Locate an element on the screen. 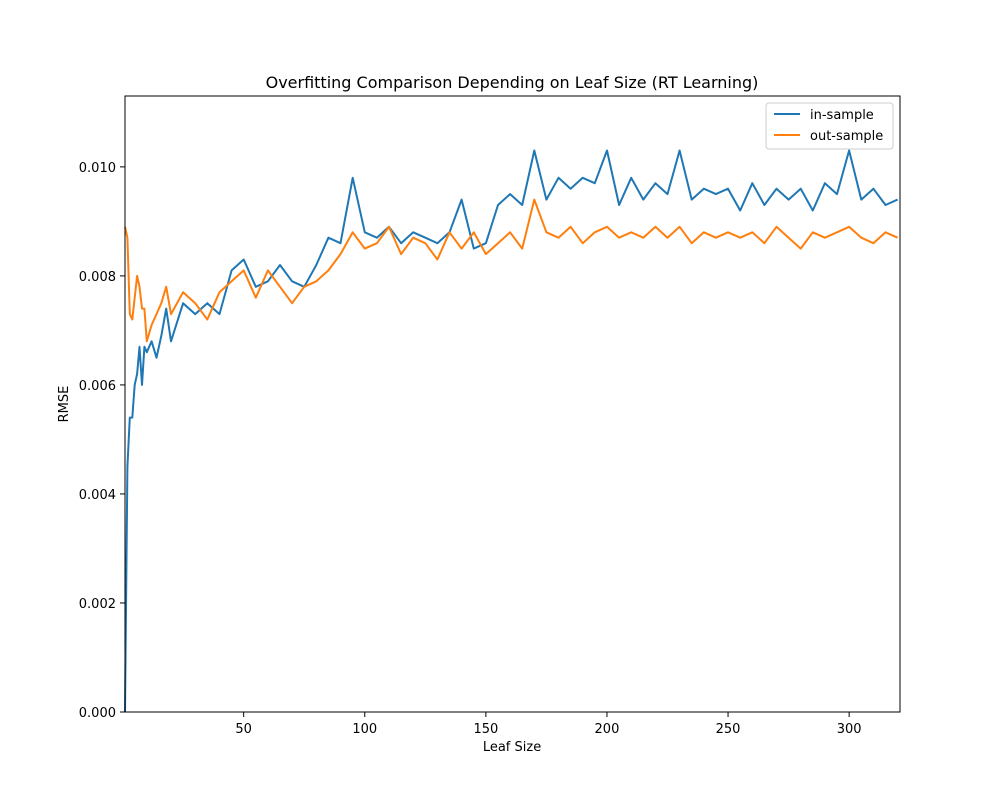 The width and height of the screenshot is (1000, 800). x-axis-ticks: 50 100 150 200 250 300 is located at coordinates (548, 724).